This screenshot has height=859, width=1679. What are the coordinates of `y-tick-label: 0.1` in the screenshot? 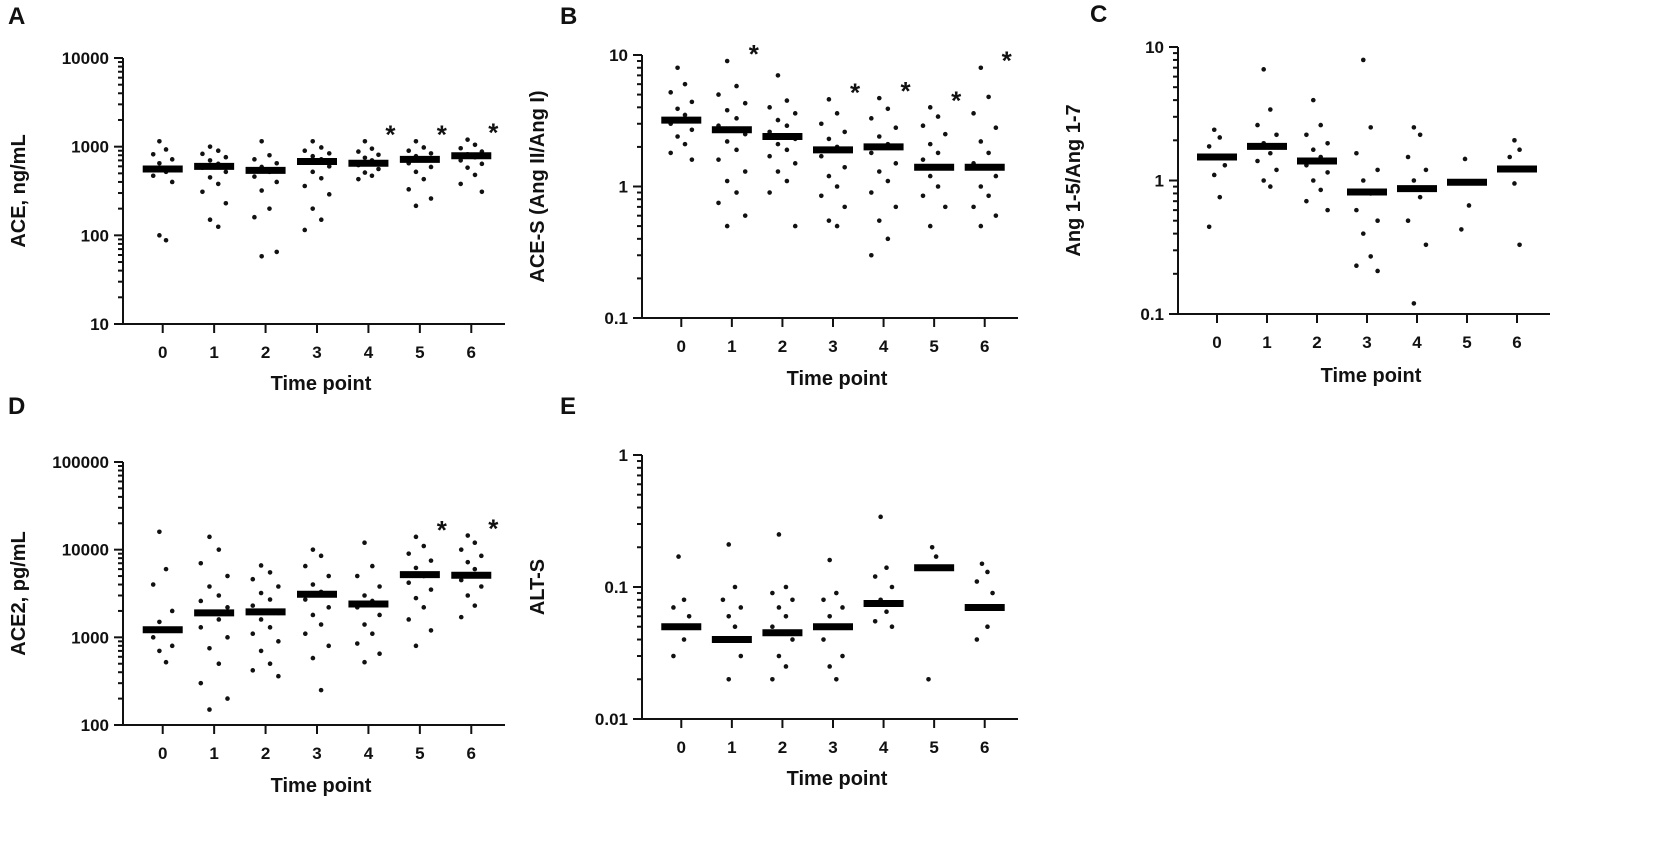 It's located at (616, 587).